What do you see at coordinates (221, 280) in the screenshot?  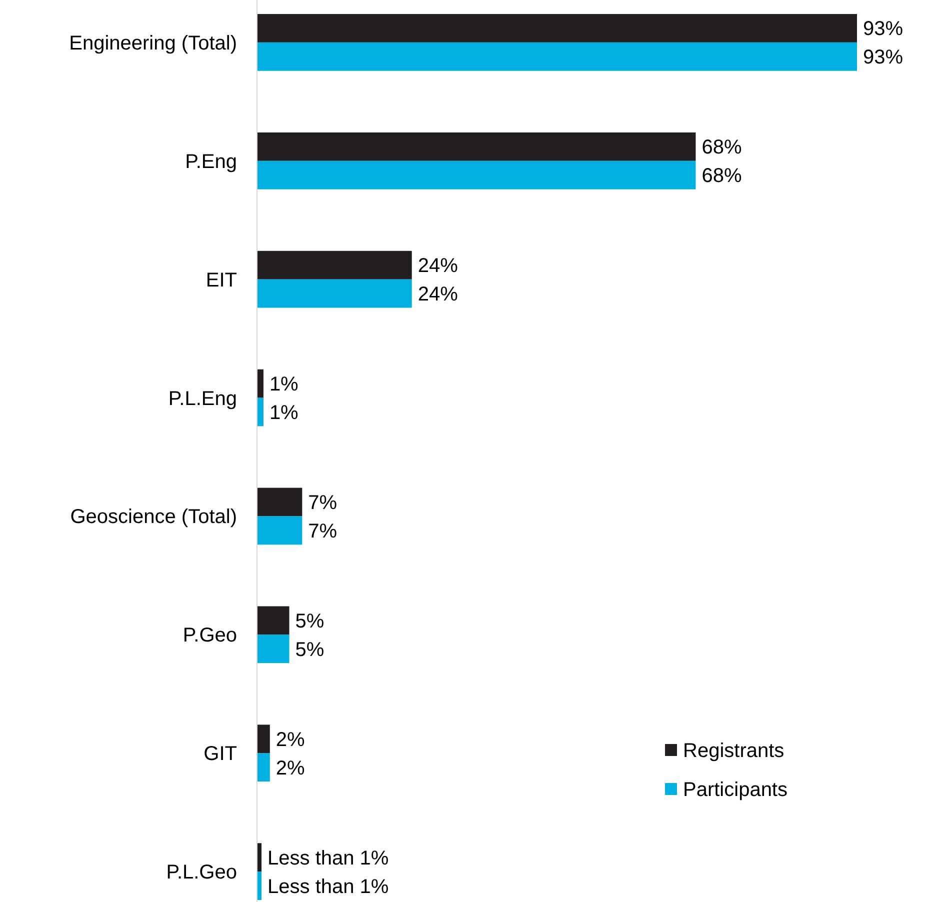 I see `y-tick-label: EIT` at bounding box center [221, 280].